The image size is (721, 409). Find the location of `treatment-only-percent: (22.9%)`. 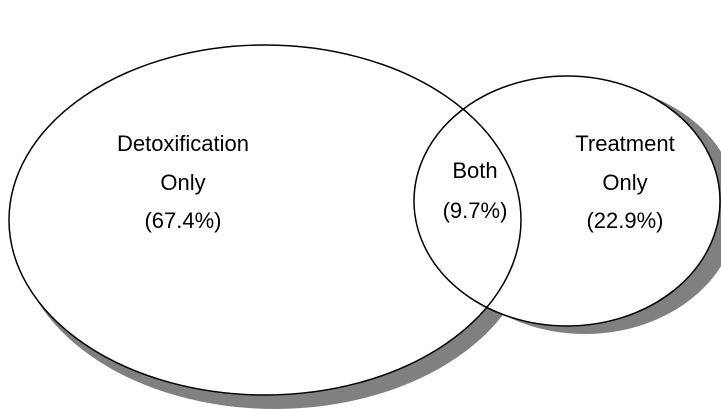

treatment-only-percent: (22.9%) is located at coordinates (624, 220).